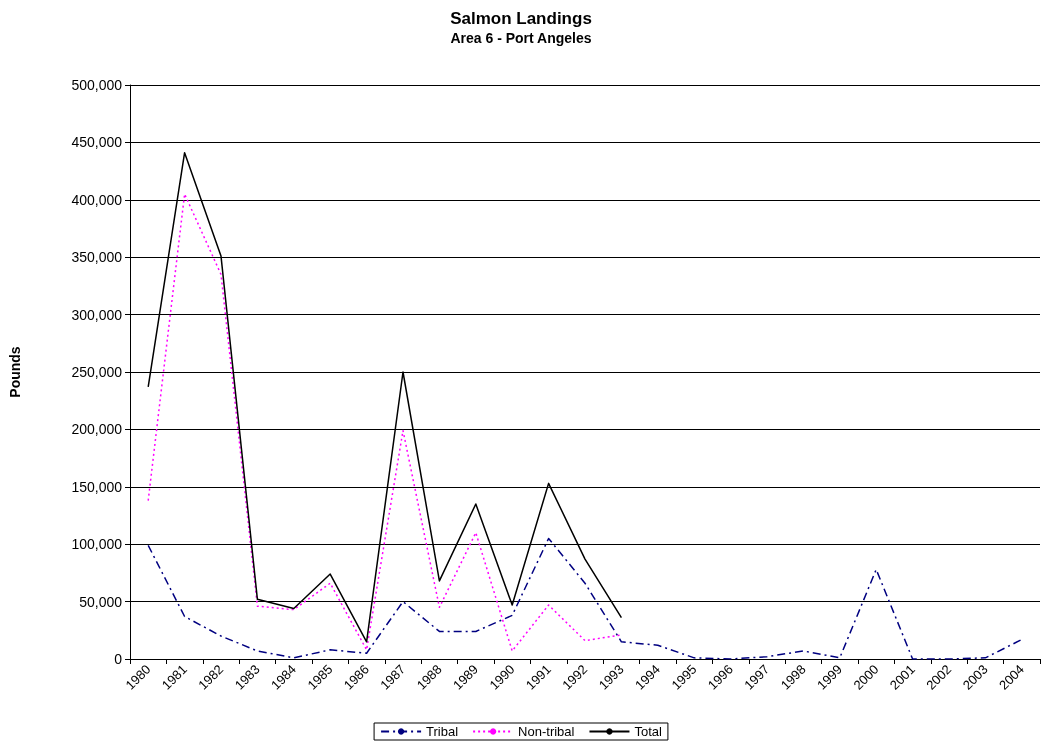 The image size is (1042, 748). Describe the element at coordinates (97, 142) in the screenshot. I see `y-tick-label: 450,000` at that location.